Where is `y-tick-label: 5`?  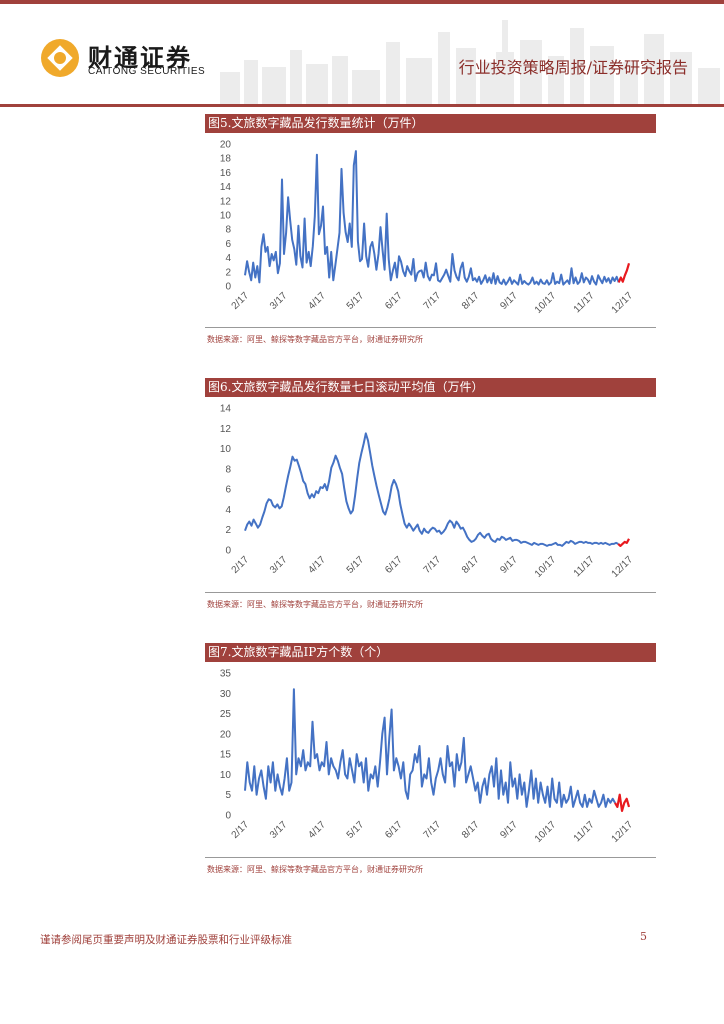
y-tick-label: 5 is located at coordinates (228, 795).